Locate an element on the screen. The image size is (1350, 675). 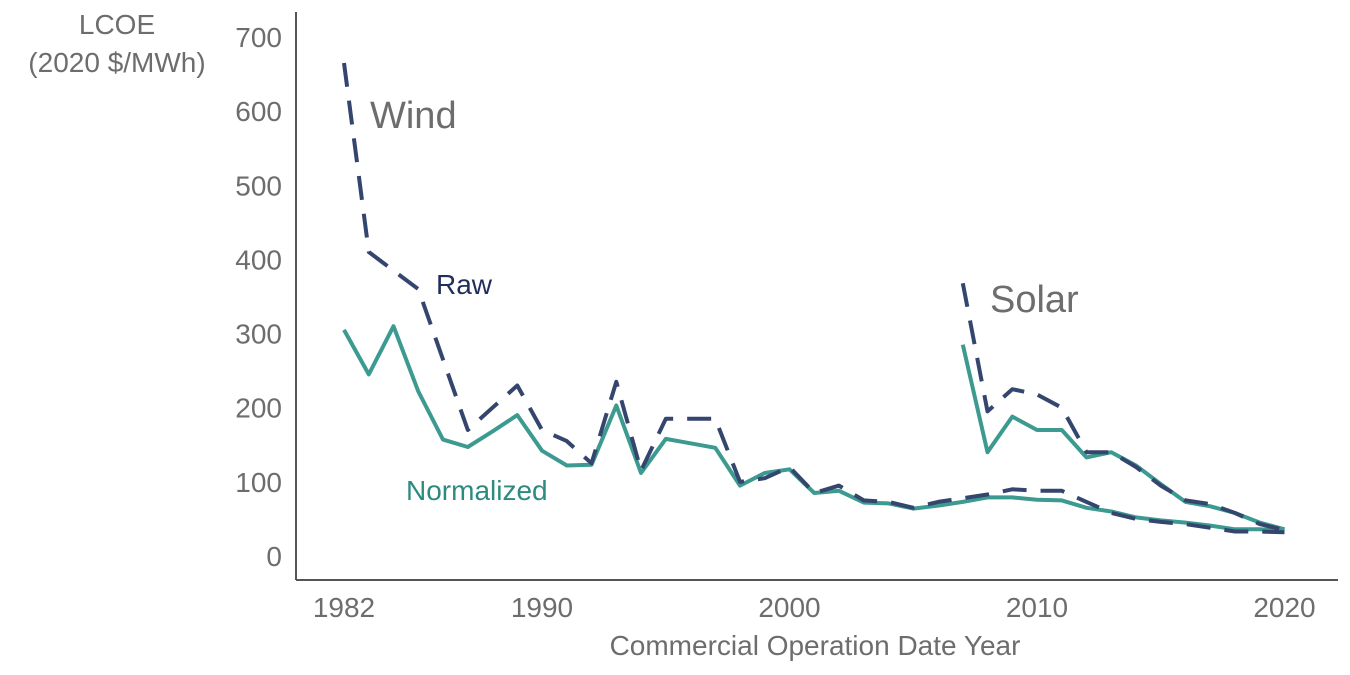
y-tick-label: 100 is located at coordinates (258, 482).